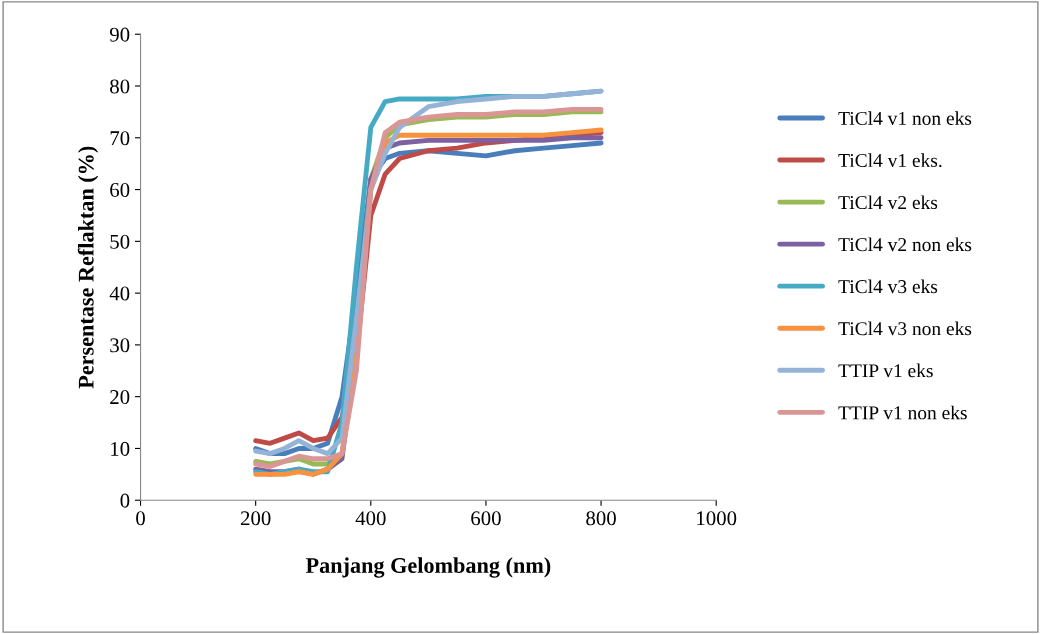 The height and width of the screenshot is (634, 1041). Describe the element at coordinates (905, 328) in the screenshot. I see `legend-label: TiCl4 v3 non eks` at that location.